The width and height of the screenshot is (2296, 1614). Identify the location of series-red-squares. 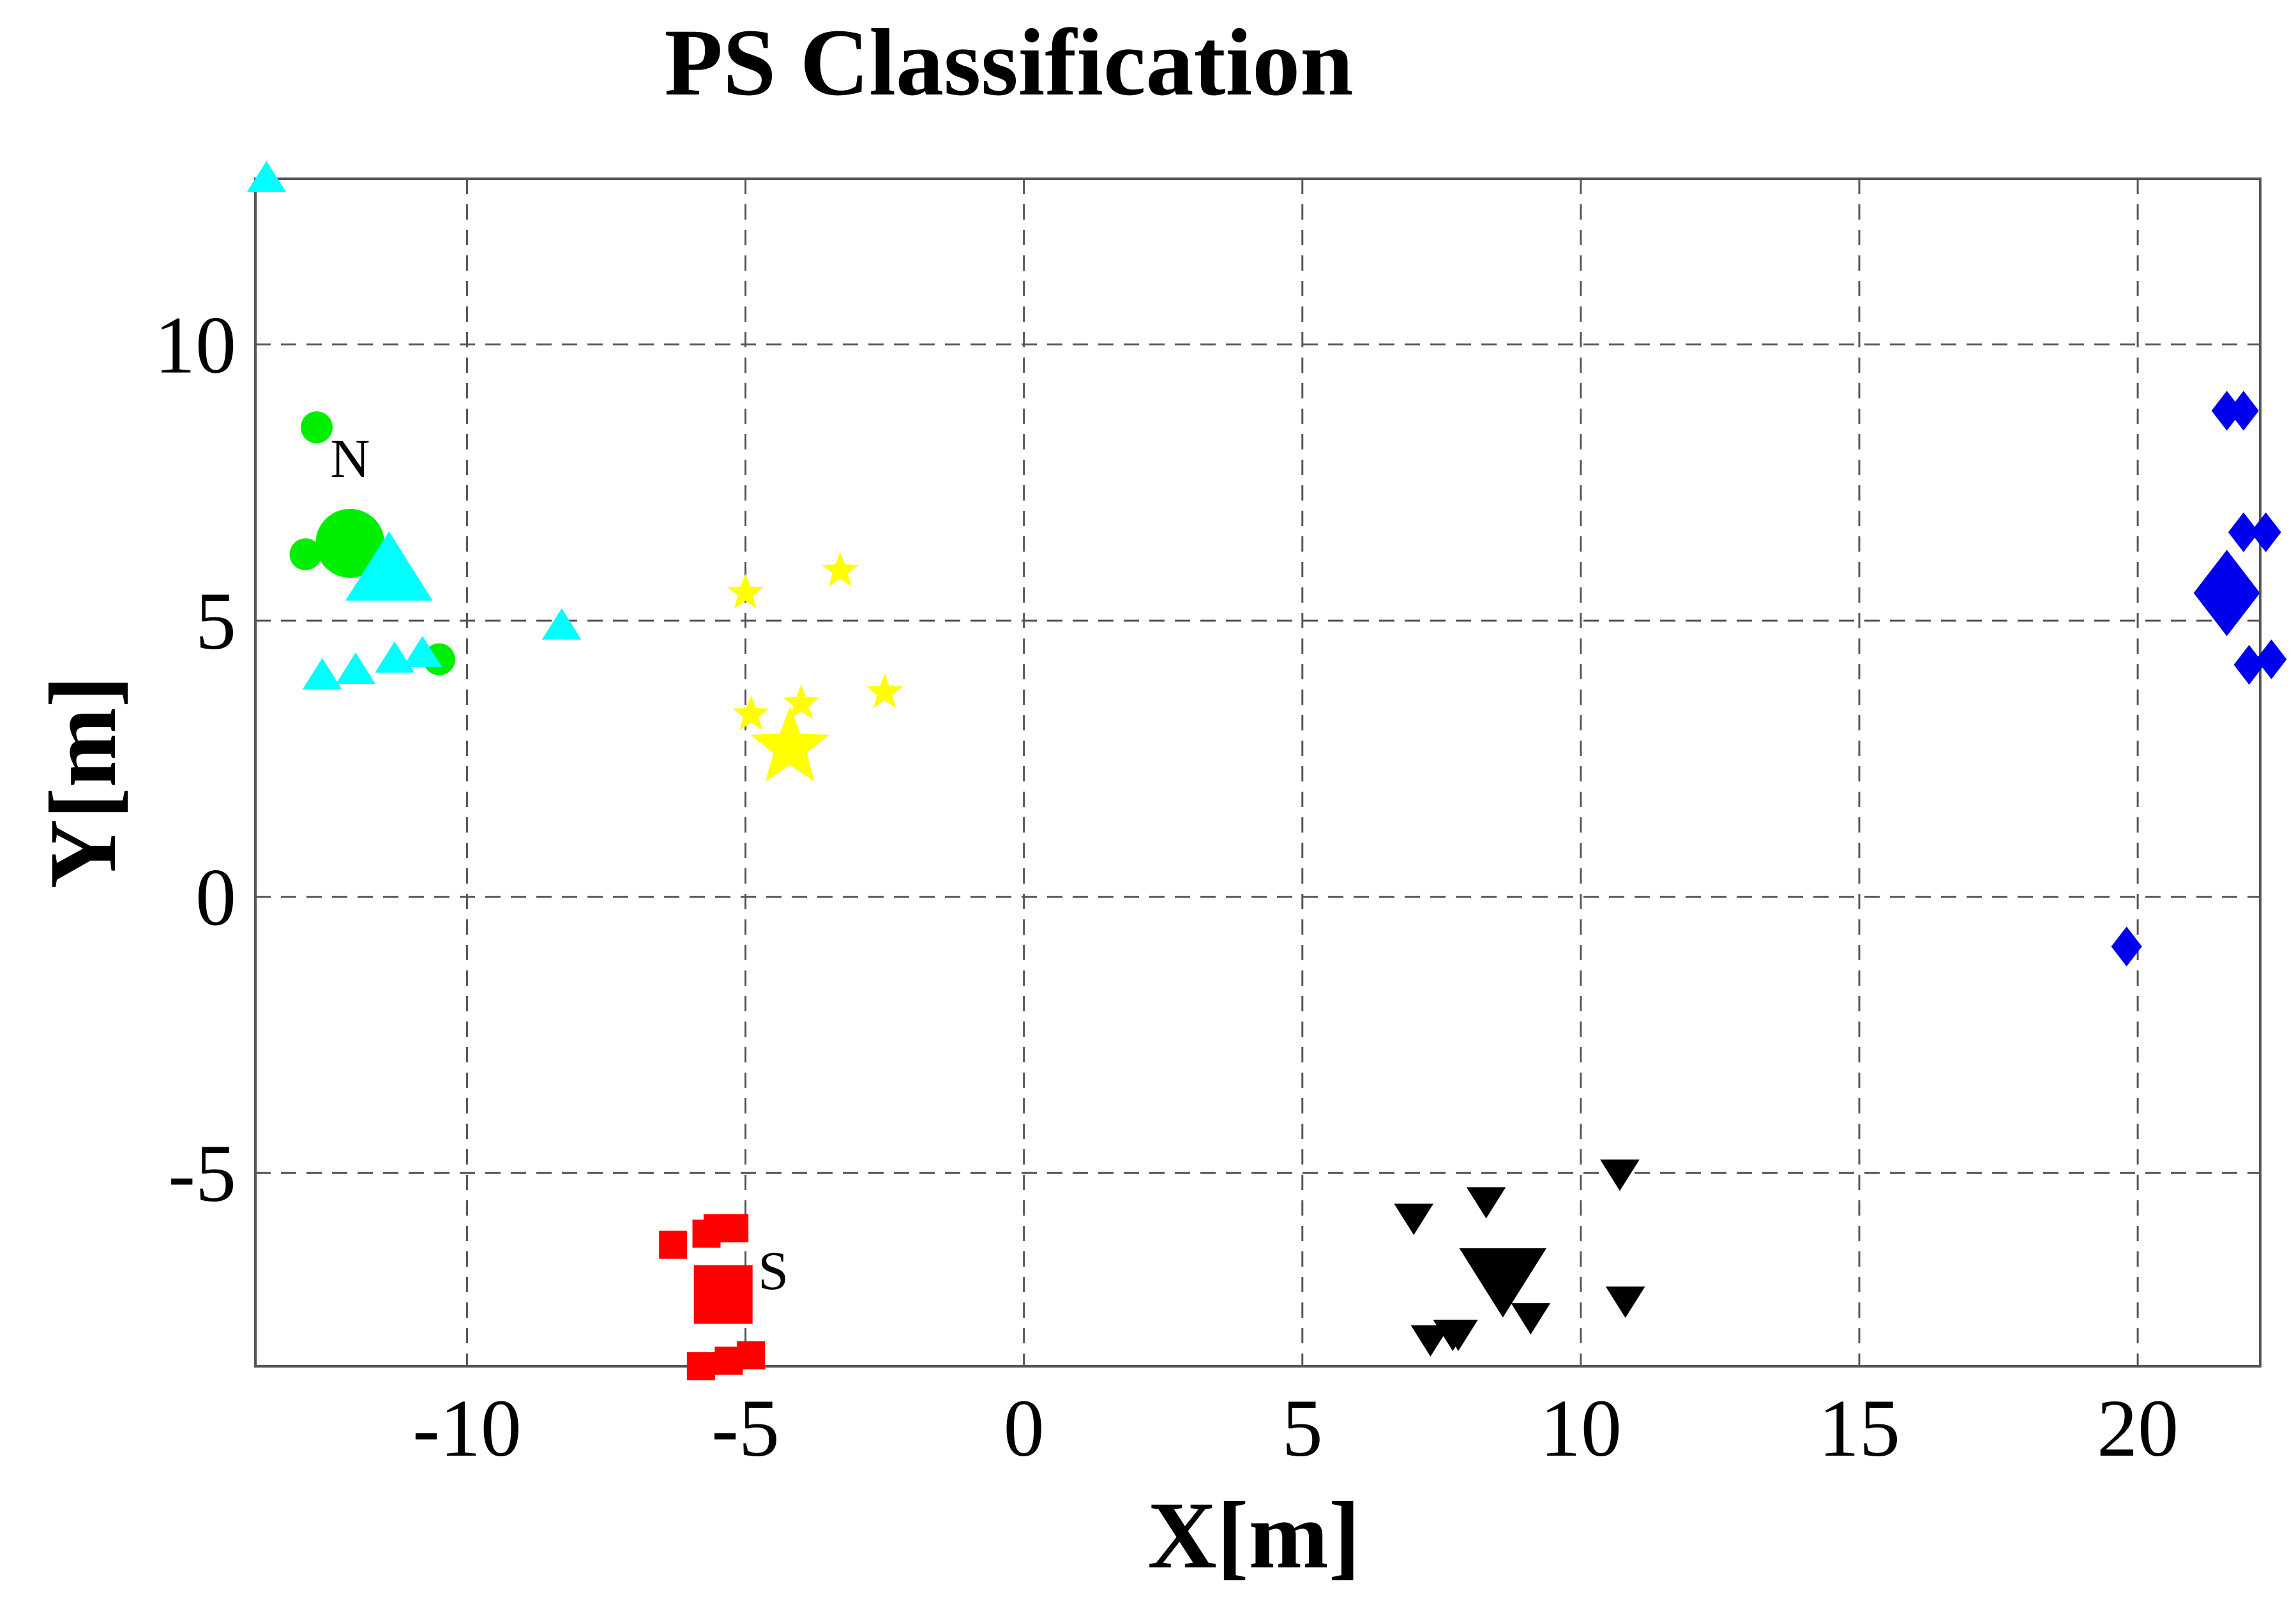
(712, 1297).